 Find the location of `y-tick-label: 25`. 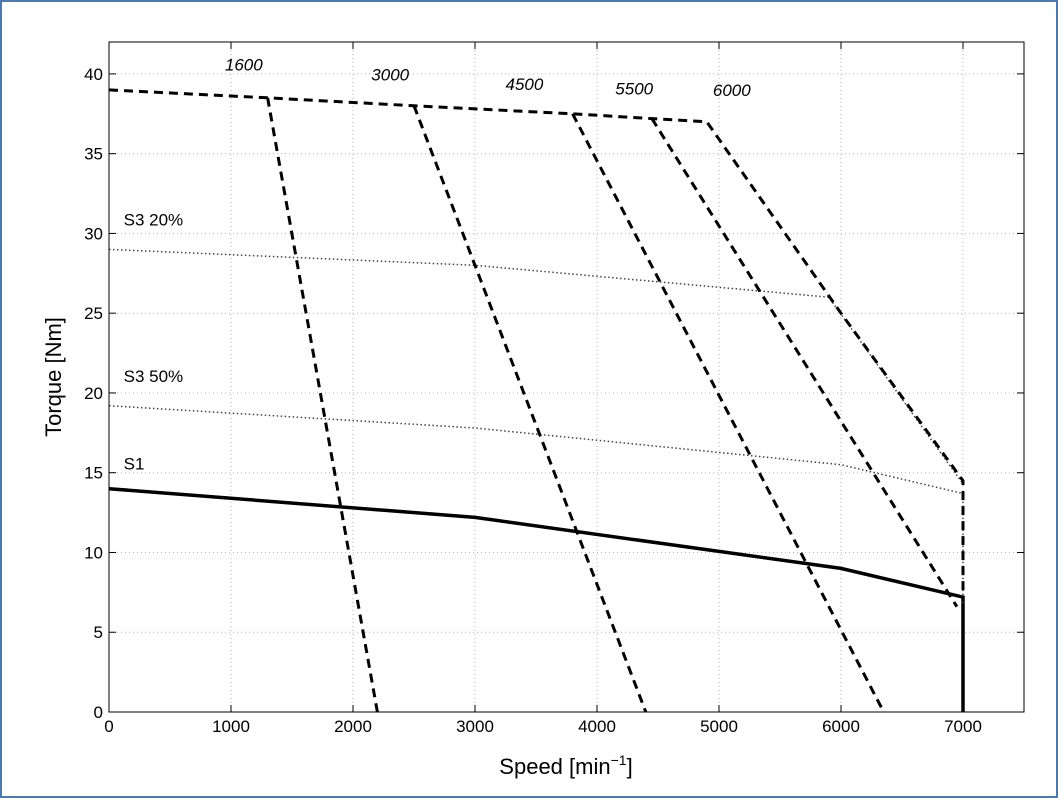

y-tick-label: 25 is located at coordinates (93, 313).